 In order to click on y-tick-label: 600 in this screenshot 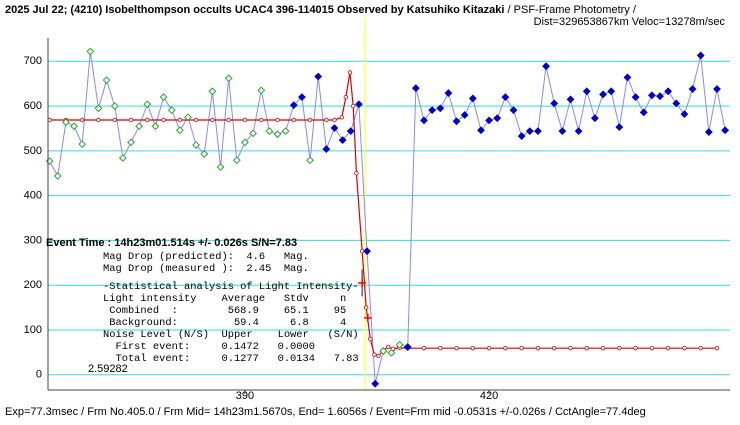, I will do `click(33, 106)`.